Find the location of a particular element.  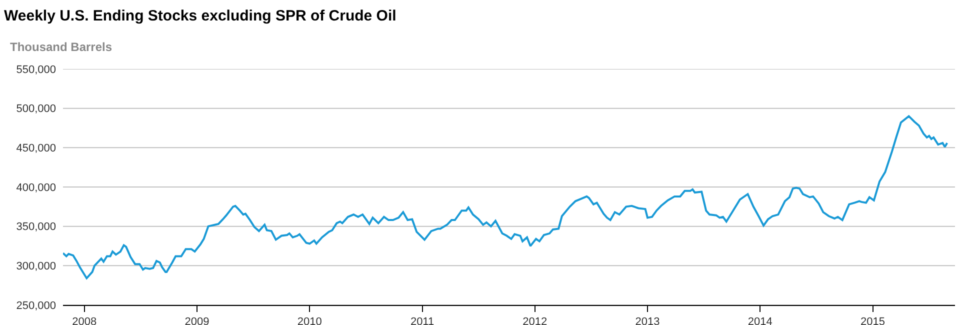

x-tick-label: 2015 is located at coordinates (873, 320).